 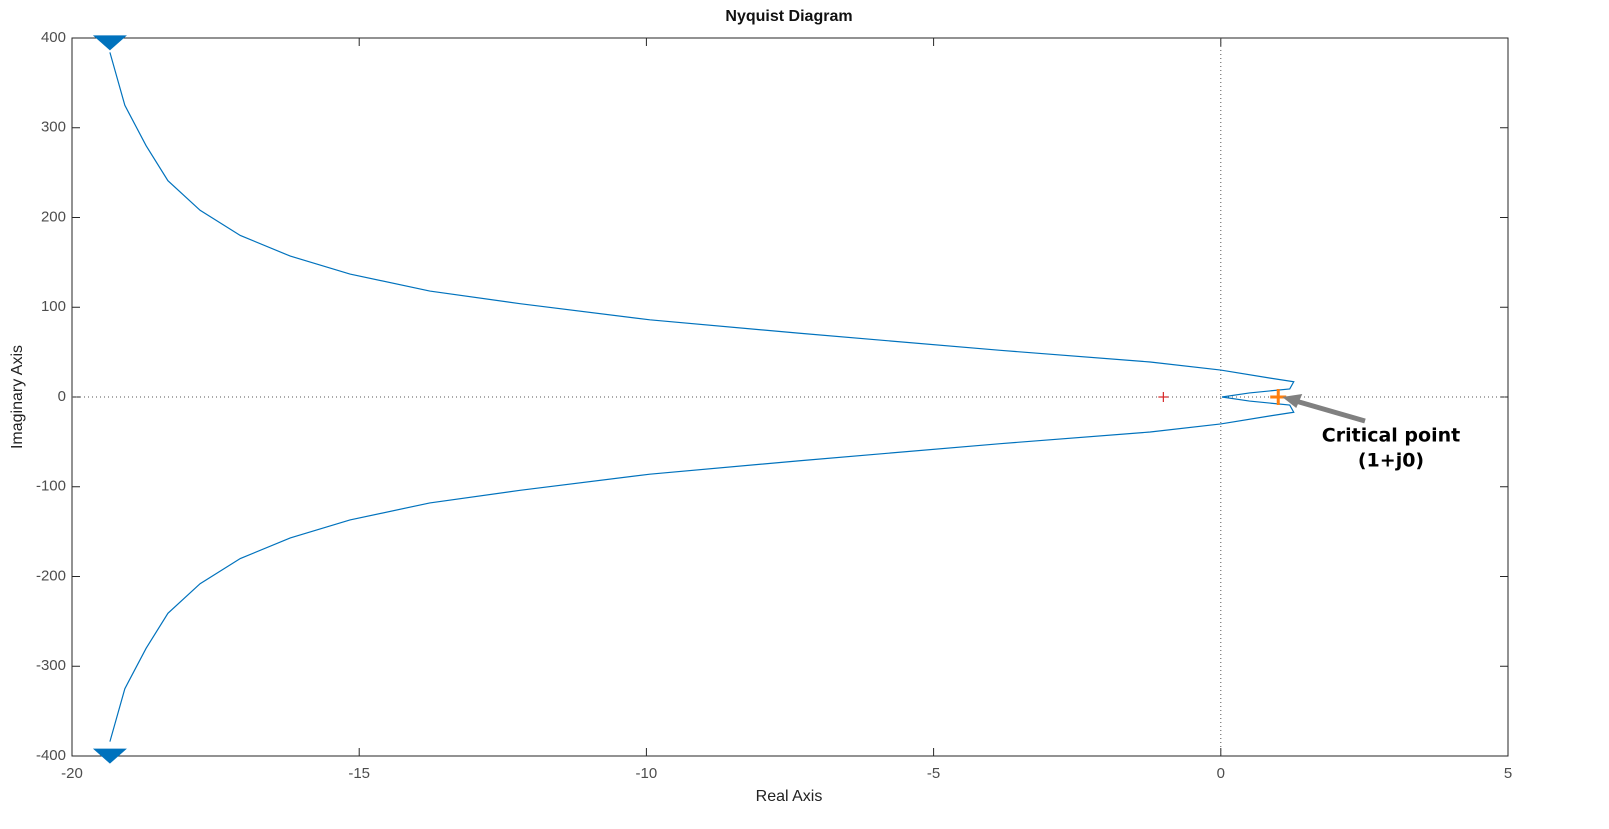 I want to click on y-tick-label: 100, so click(x=53, y=306).